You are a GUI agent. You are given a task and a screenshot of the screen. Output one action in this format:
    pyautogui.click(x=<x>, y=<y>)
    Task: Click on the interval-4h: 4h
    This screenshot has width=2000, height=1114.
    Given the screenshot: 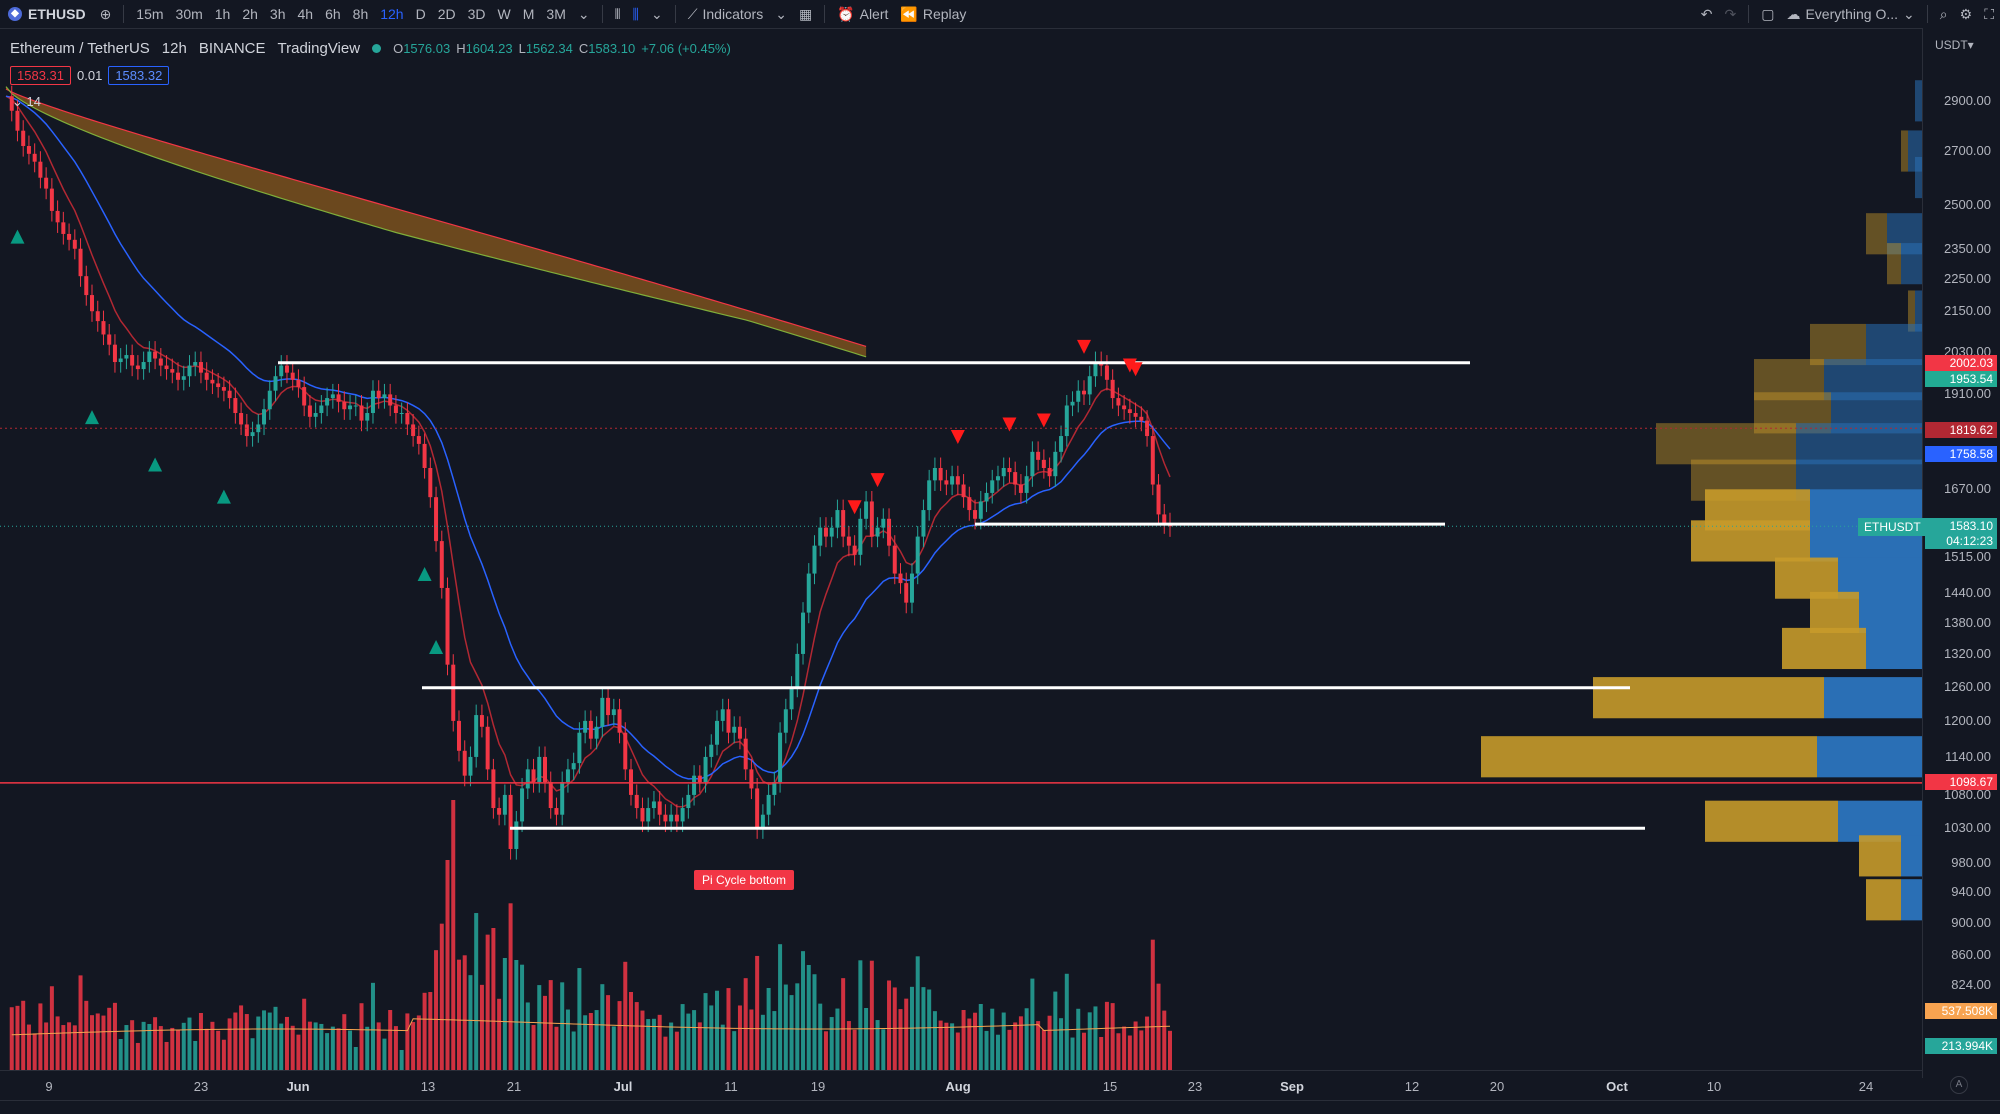 What is the action you would take?
    pyautogui.click(x=305, y=14)
    